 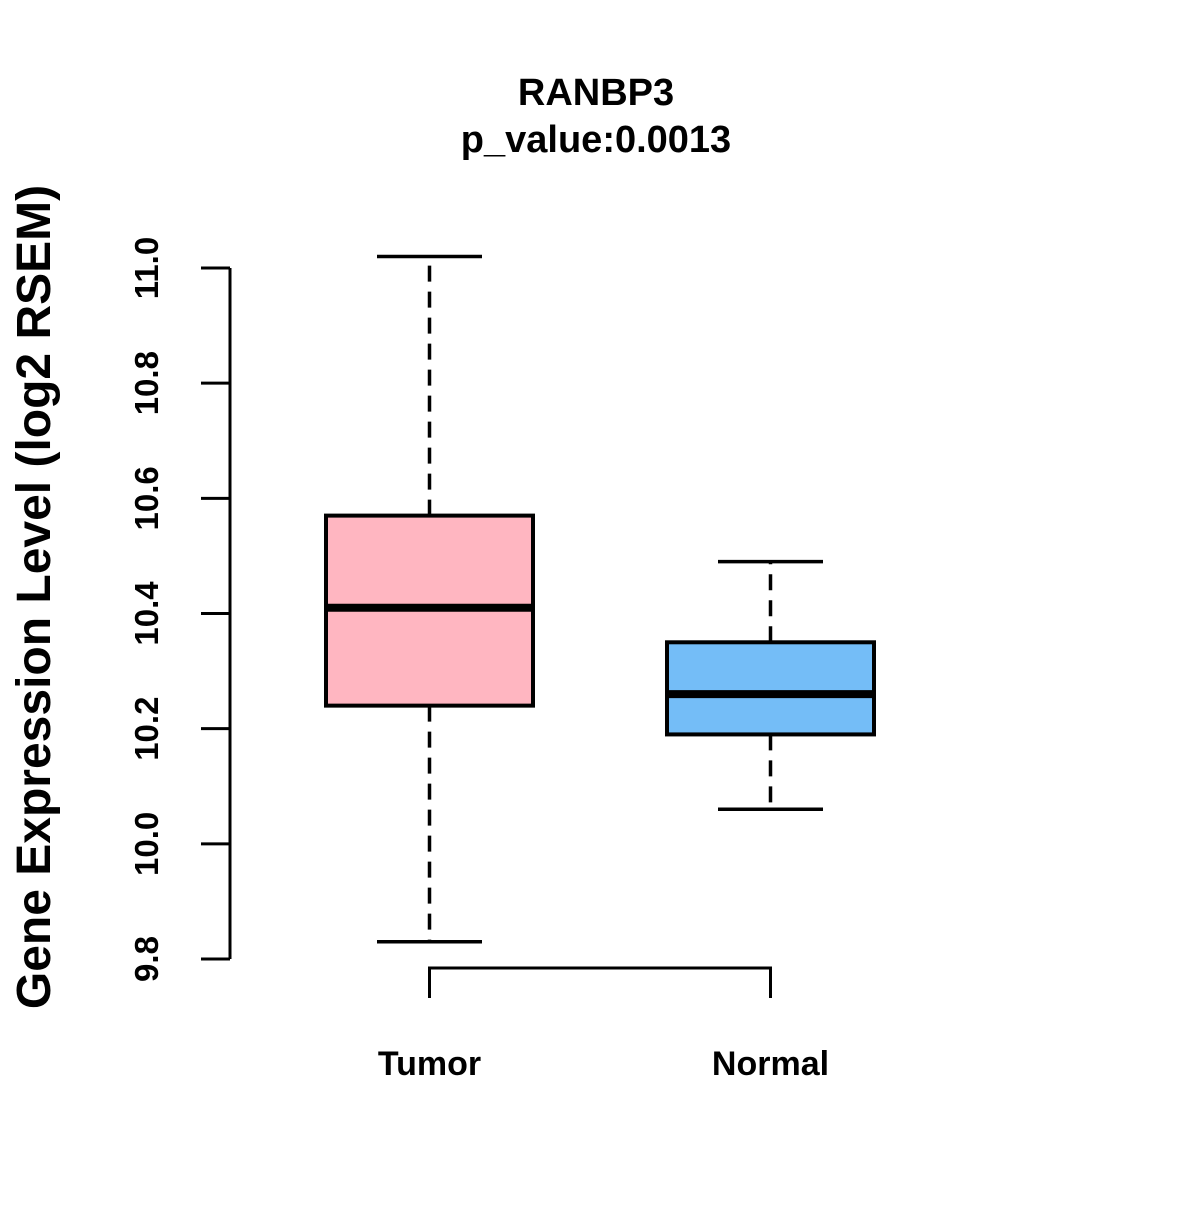 I want to click on chart-subtitle-pvalue: p_value:0.0013, so click(x=596, y=140).